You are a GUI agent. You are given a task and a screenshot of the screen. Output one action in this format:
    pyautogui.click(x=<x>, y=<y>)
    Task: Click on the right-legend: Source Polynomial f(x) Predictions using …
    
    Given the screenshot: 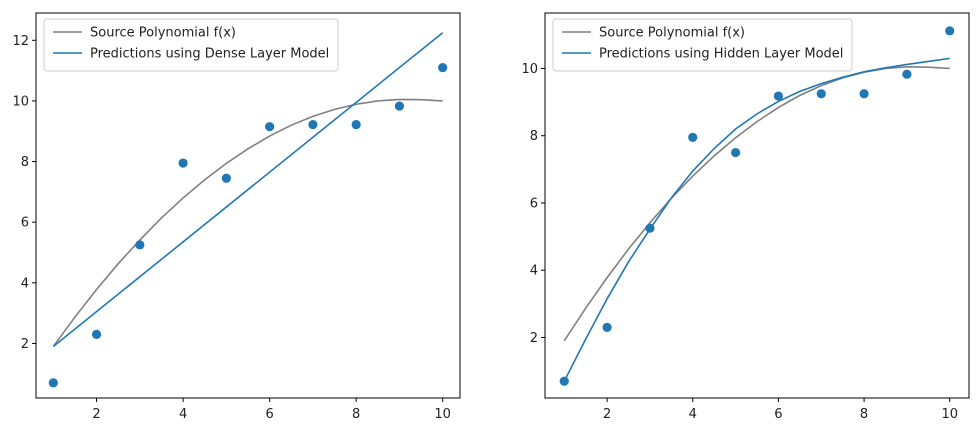 What is the action you would take?
    pyautogui.click(x=702, y=45)
    